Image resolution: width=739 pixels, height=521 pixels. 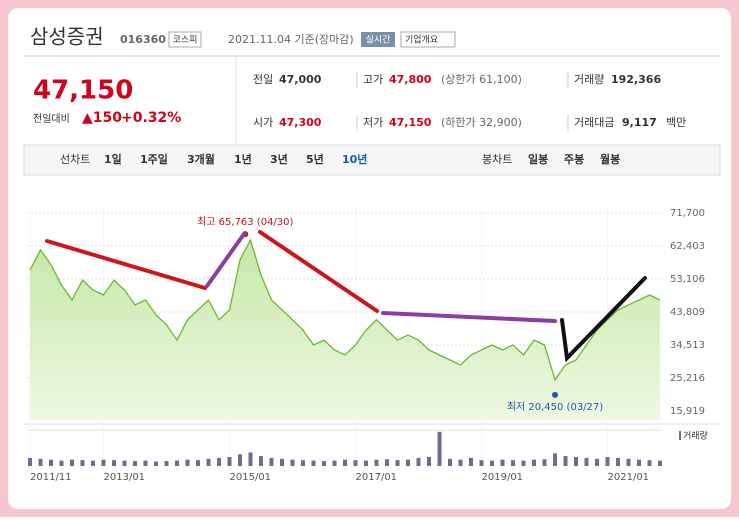 What do you see at coordinates (243, 159) in the screenshot?
I see `tab: 1년` at bounding box center [243, 159].